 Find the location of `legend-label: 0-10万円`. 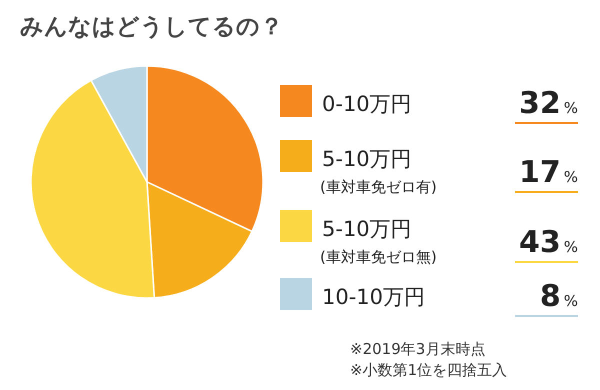

legend-label: 0-10万円 is located at coordinates (367, 104).